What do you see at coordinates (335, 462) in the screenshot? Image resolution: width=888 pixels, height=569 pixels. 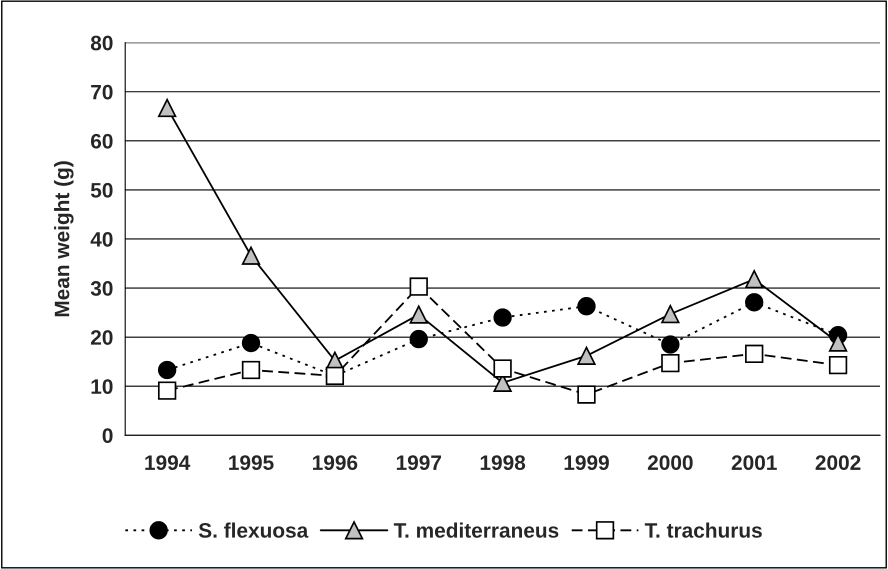 I see `x-tick-label: 1996` at bounding box center [335, 462].